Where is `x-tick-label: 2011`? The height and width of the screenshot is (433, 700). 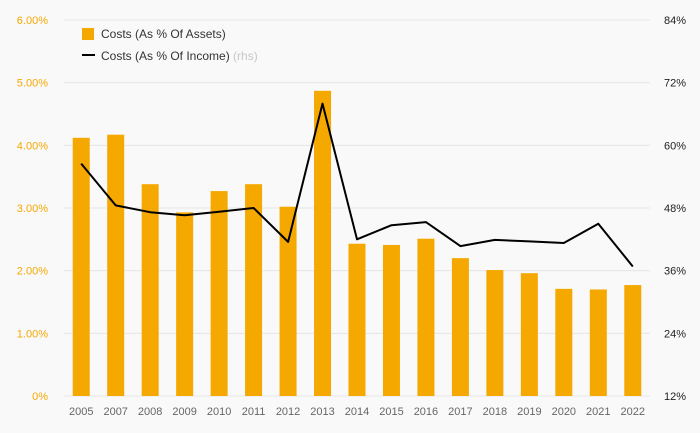 x-tick-label: 2011 is located at coordinates (254, 412).